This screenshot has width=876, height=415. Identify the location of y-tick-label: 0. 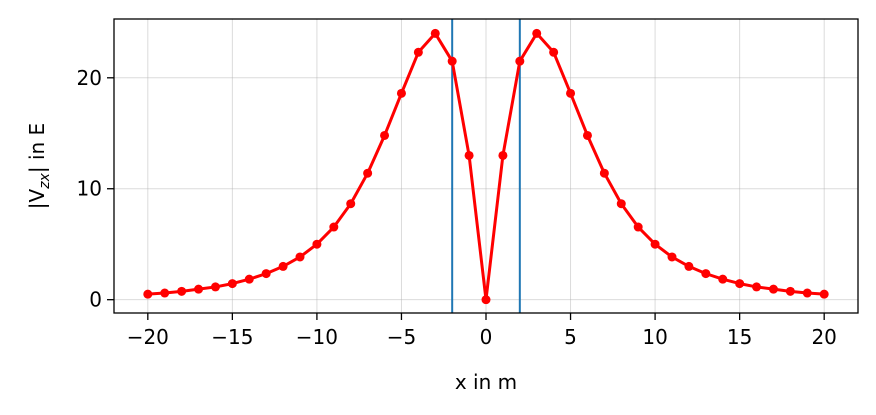
(95, 300).